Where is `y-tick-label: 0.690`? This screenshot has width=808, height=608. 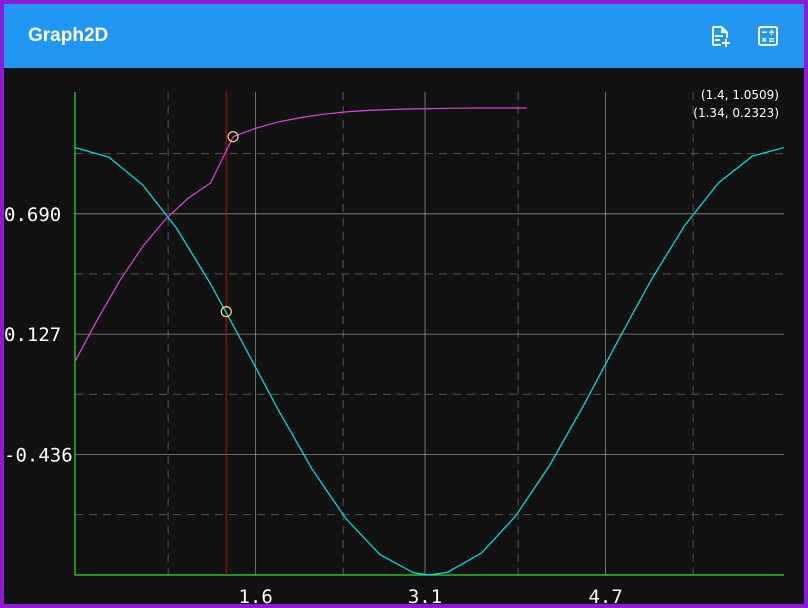
y-tick-label: 0.690 is located at coordinates (32, 215).